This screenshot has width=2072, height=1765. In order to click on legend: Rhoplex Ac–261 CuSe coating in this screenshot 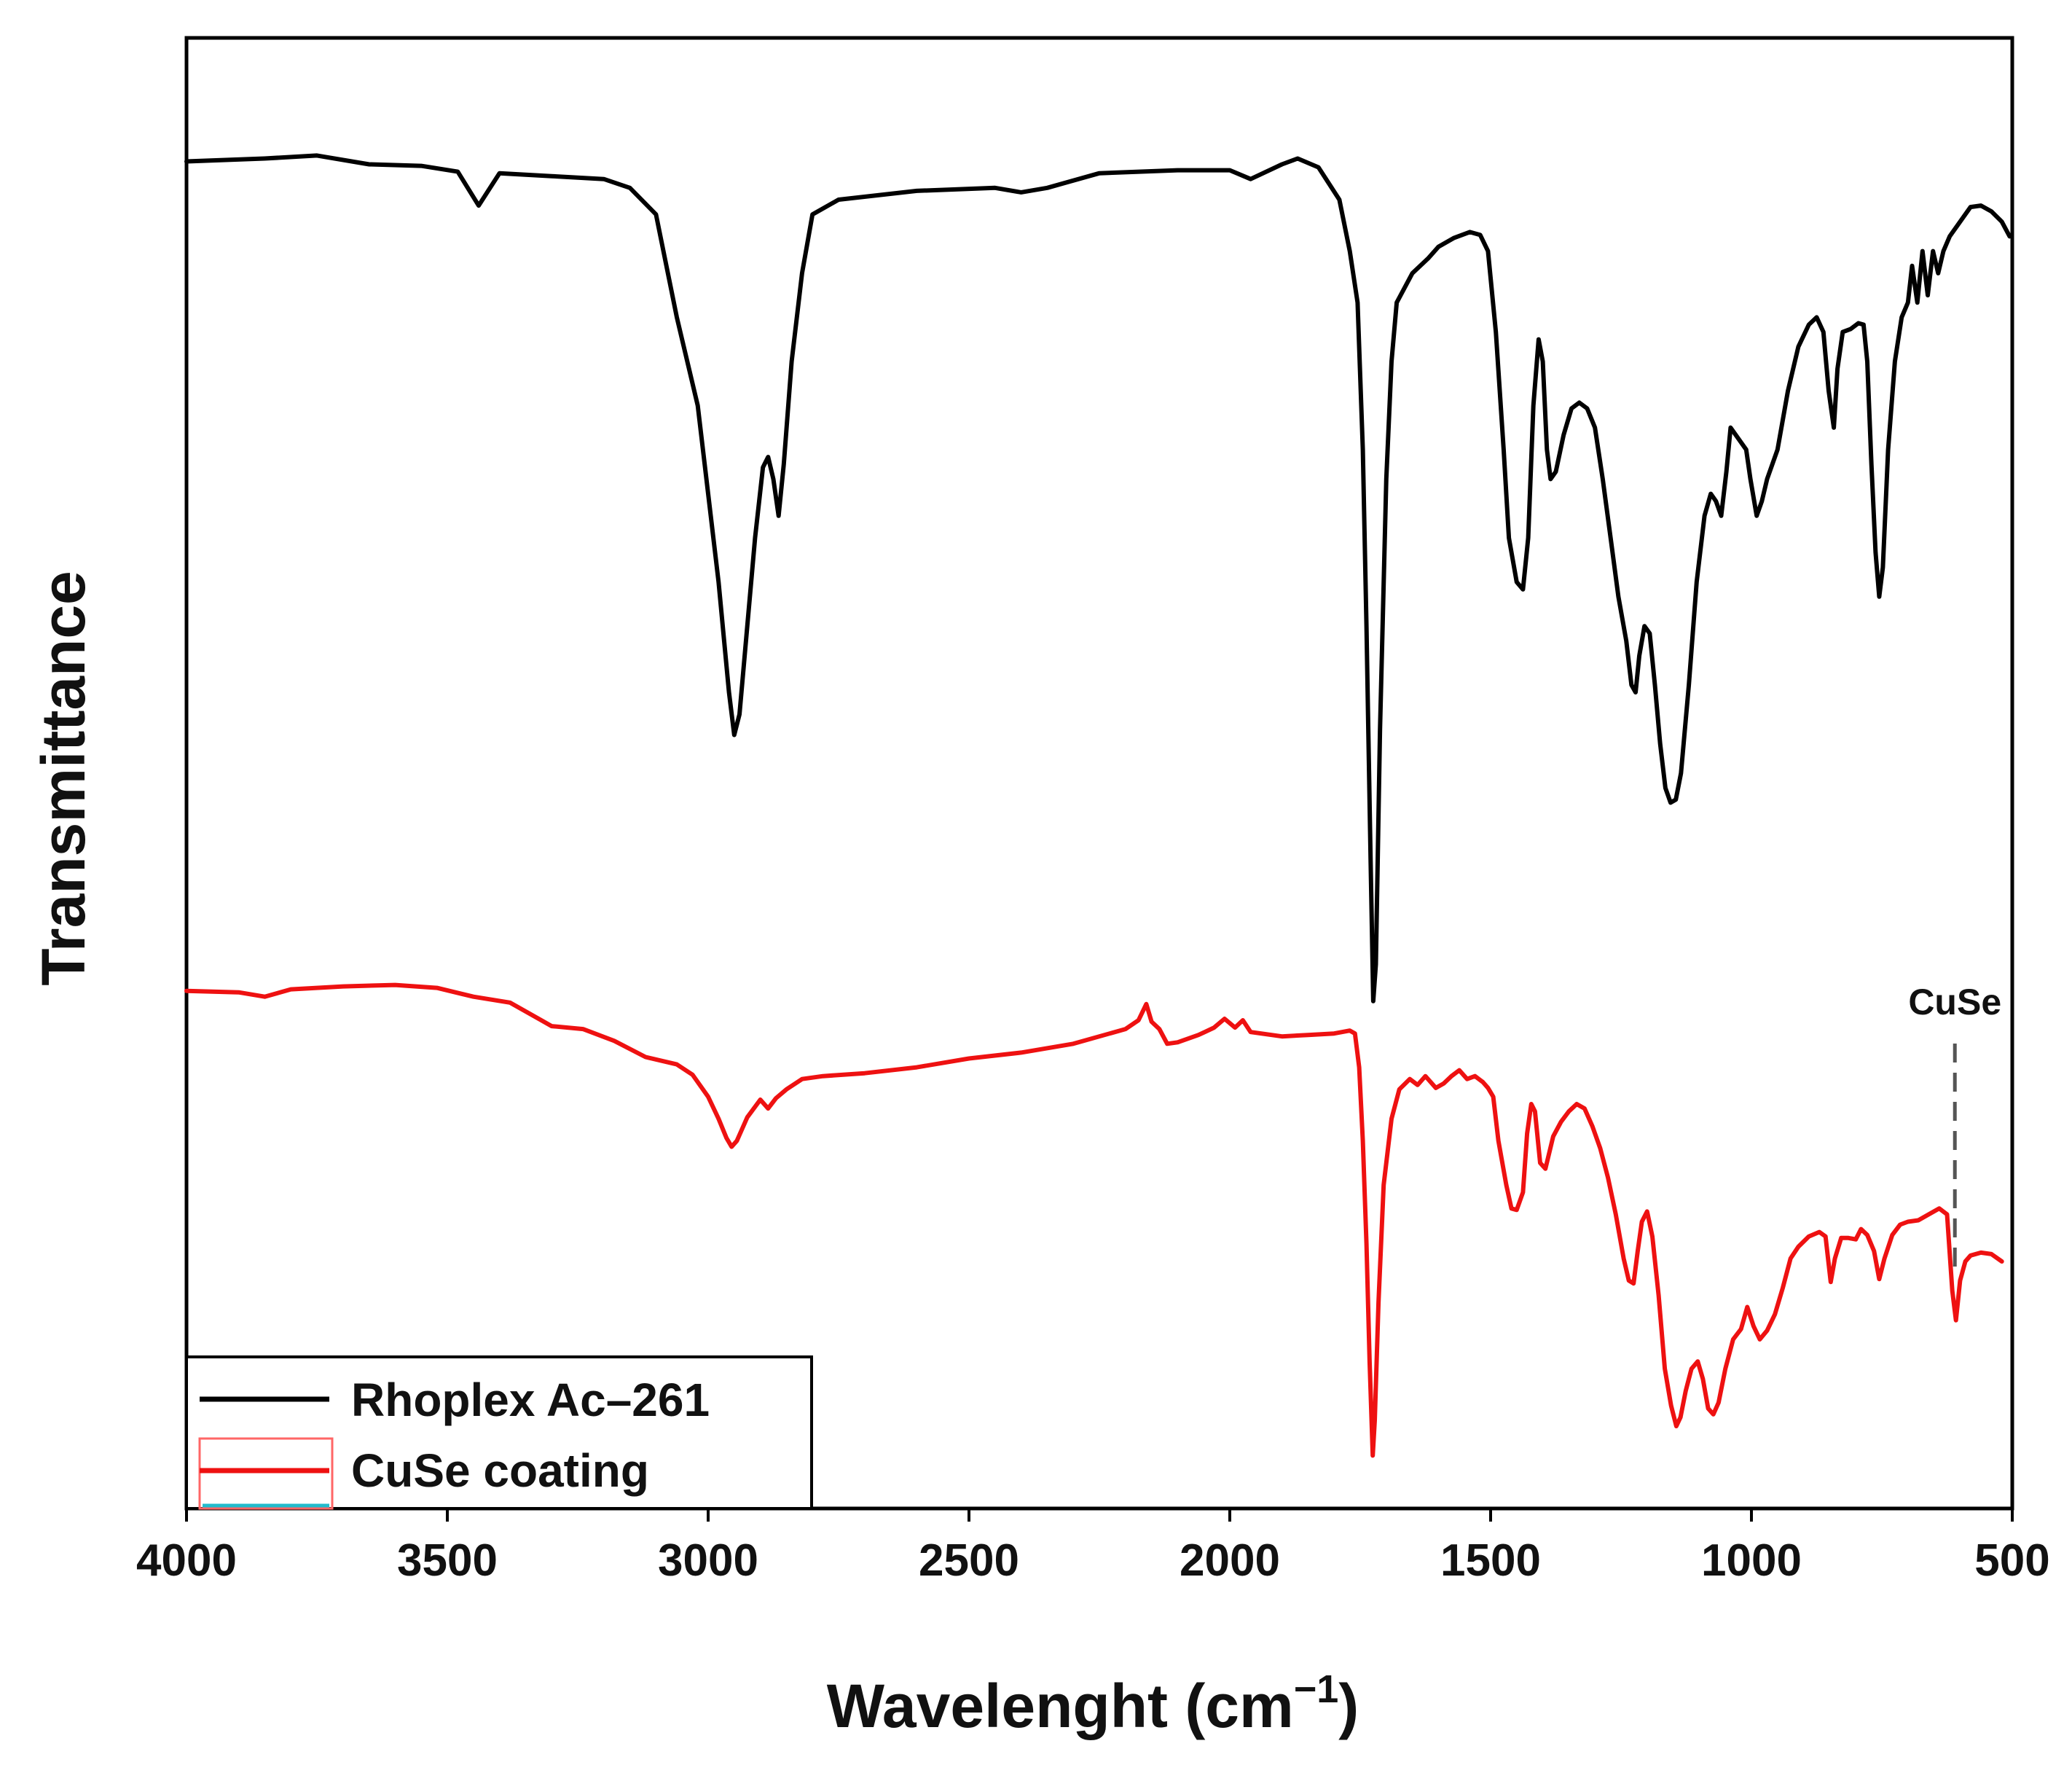, I will do `click(499, 1432)`.